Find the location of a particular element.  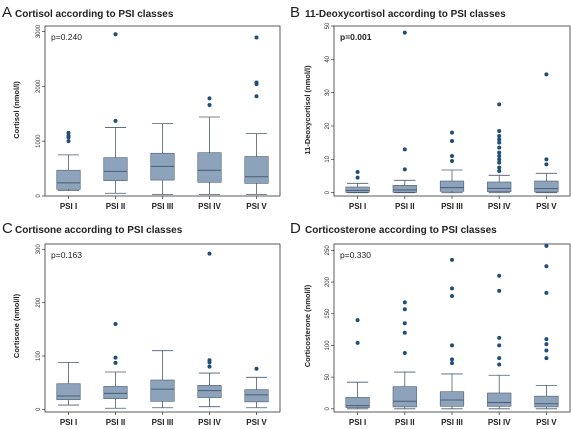

x-tick-label-a-5: PSI V is located at coordinates (256, 206).